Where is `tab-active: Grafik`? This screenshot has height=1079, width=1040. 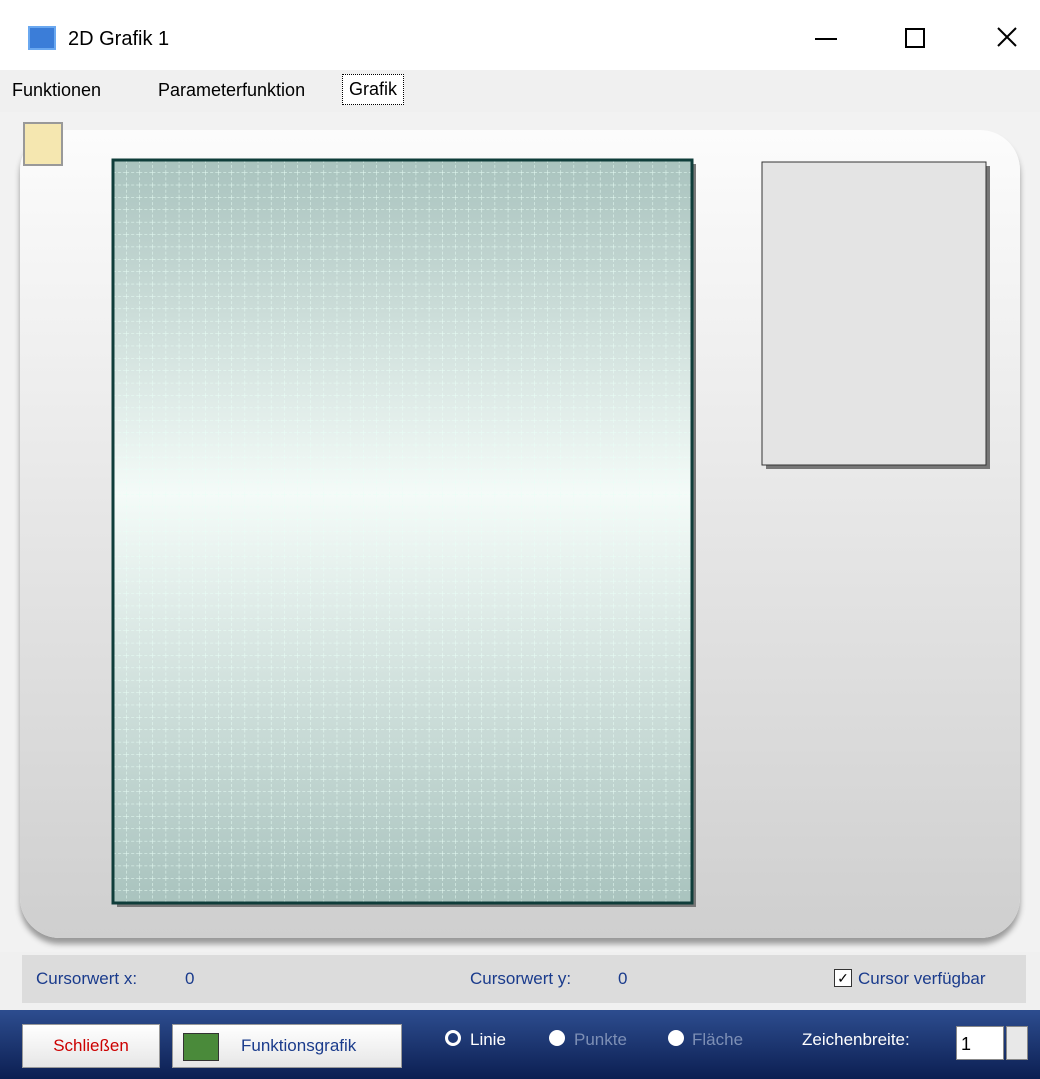
tab-active: Grafik is located at coordinates (373, 89).